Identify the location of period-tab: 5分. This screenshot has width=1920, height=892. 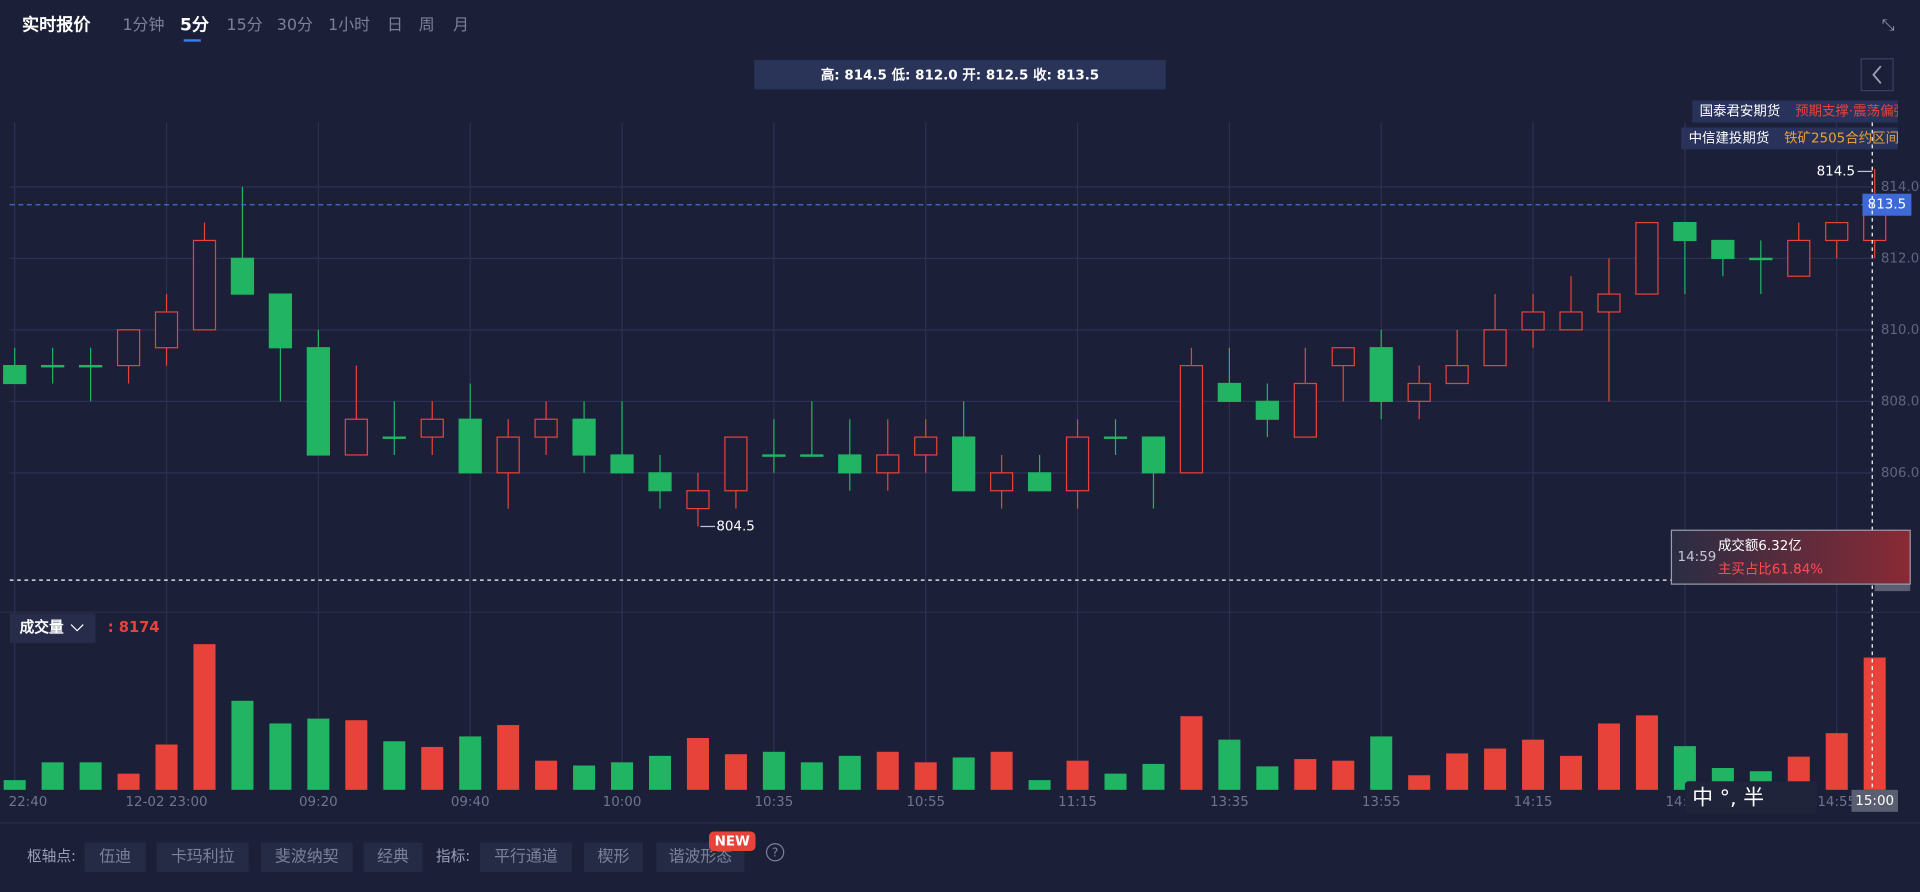
(194, 26).